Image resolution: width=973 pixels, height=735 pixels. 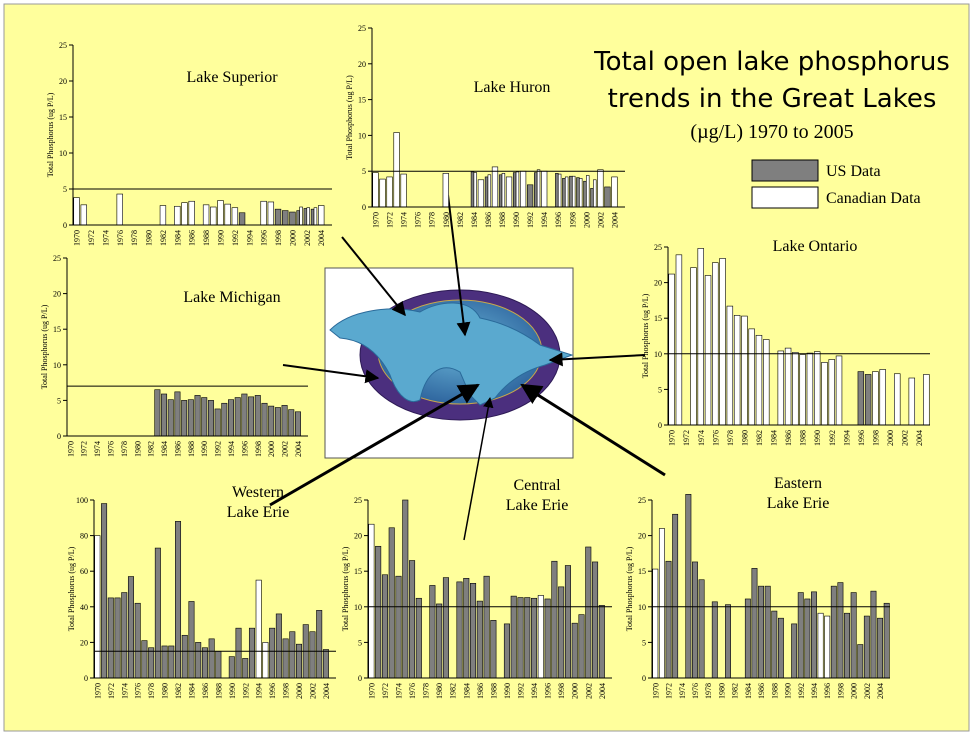 I want to click on chart-title: Western, so click(x=258, y=492).